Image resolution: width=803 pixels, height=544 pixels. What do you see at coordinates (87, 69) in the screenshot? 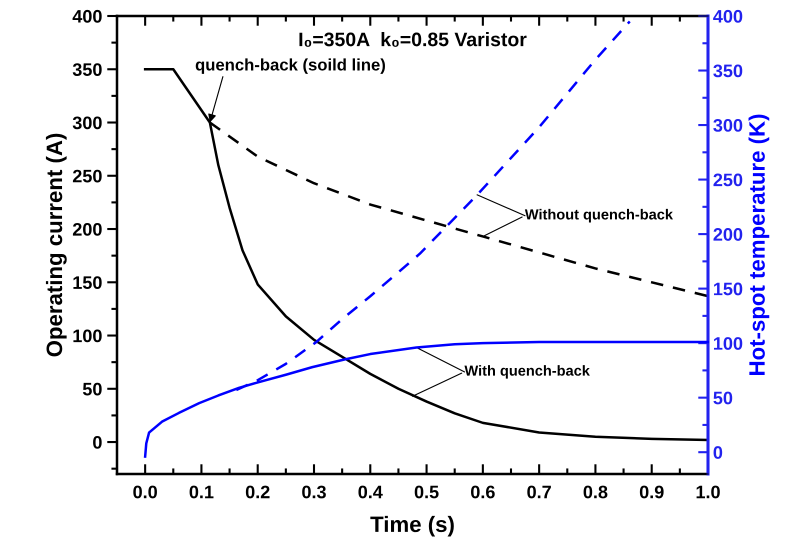
I see `y-tick-label: 350` at bounding box center [87, 69].